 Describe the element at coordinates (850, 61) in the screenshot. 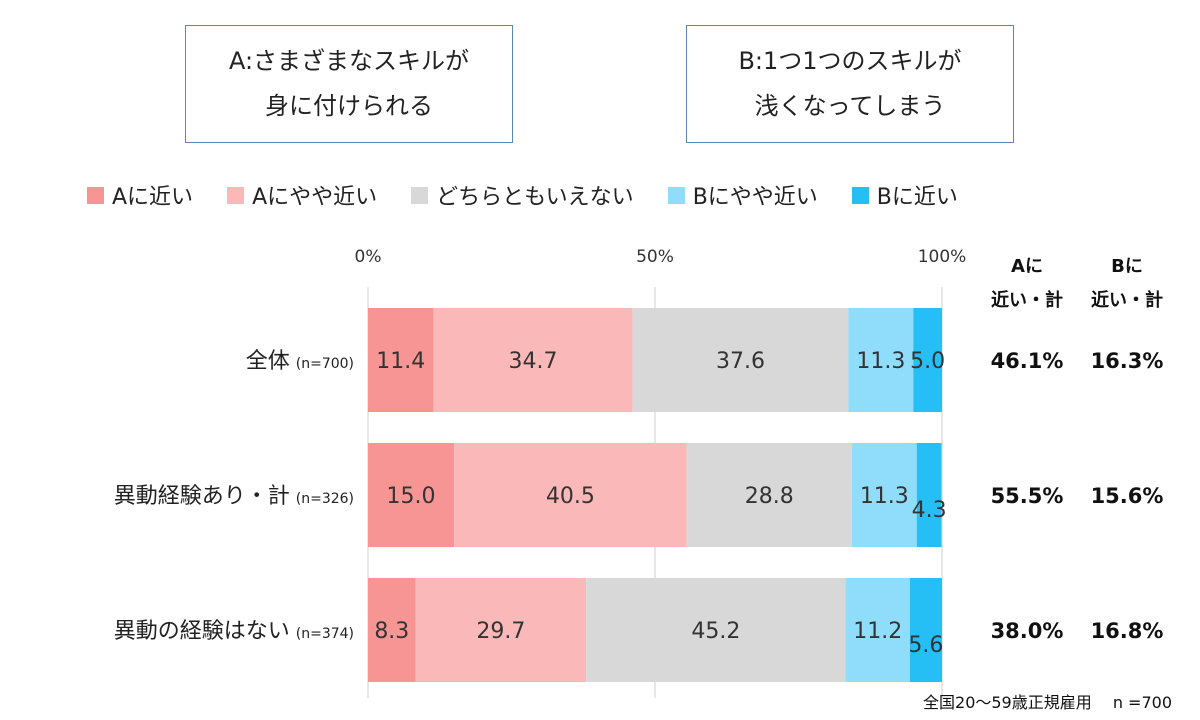

I see `option-b-line1: B:1つ1つのスキルが` at that location.